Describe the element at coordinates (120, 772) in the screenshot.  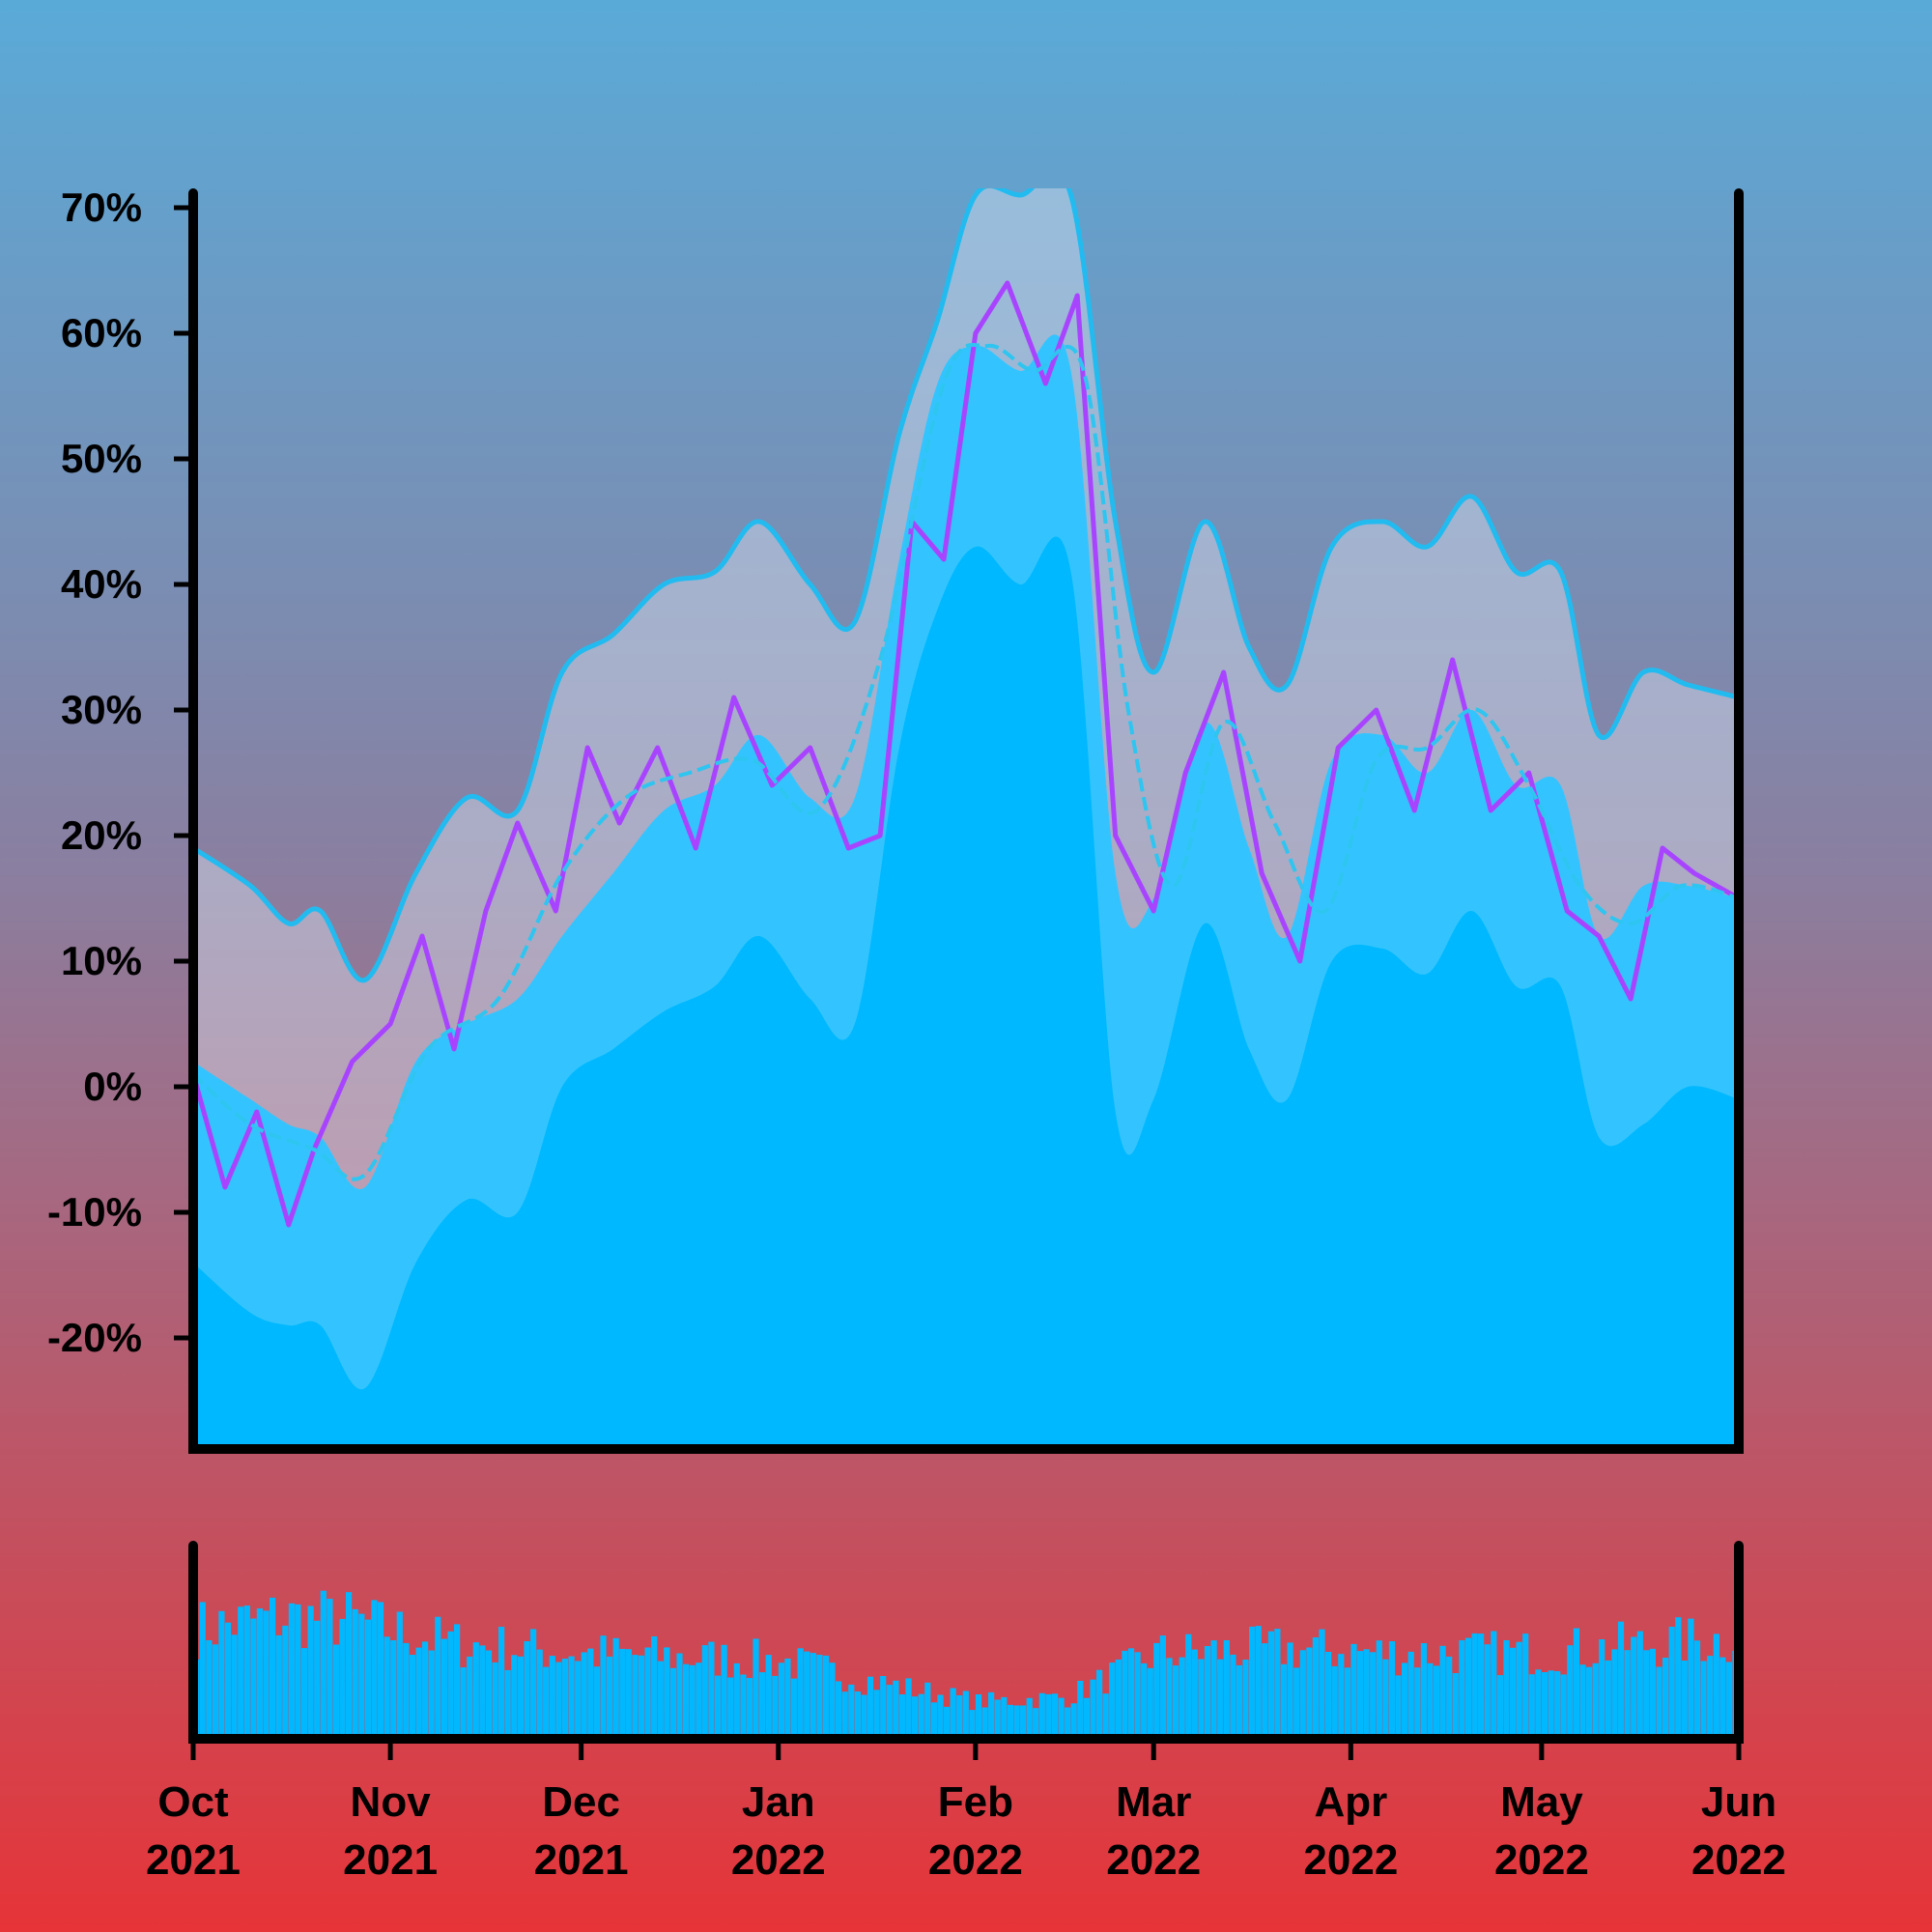
I see `y-axis-tick-labels: 70% 60% 50% 40% 30% 20% 10% 0% -10% -20%` at that location.